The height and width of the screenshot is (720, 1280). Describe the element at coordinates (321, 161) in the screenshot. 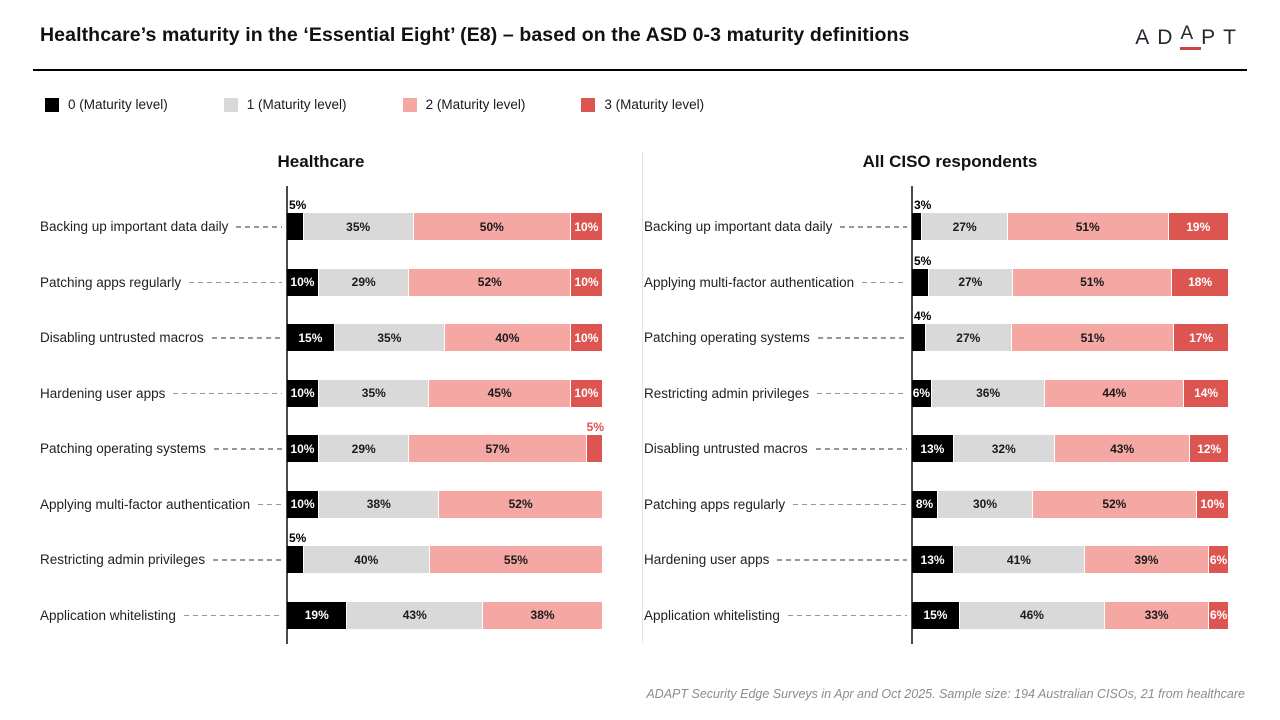

I see `chart-title-healthcare: Healthcare` at that location.